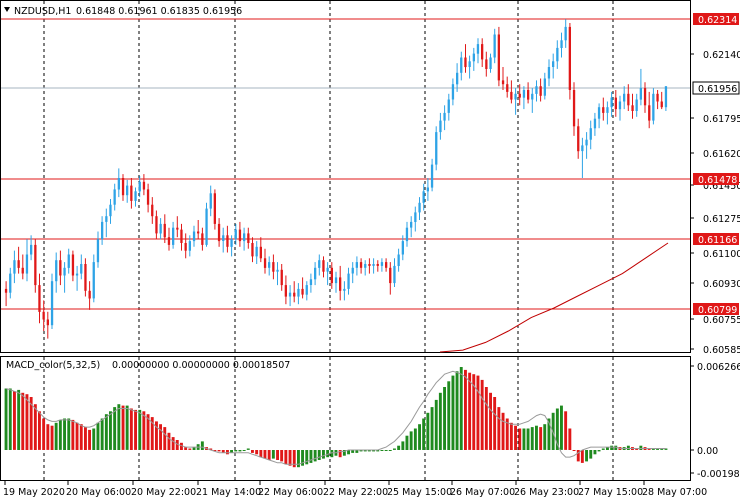  What do you see at coordinates (717, 240) in the screenshot?
I see `level-tag-label: 0.61166` at bounding box center [717, 240].